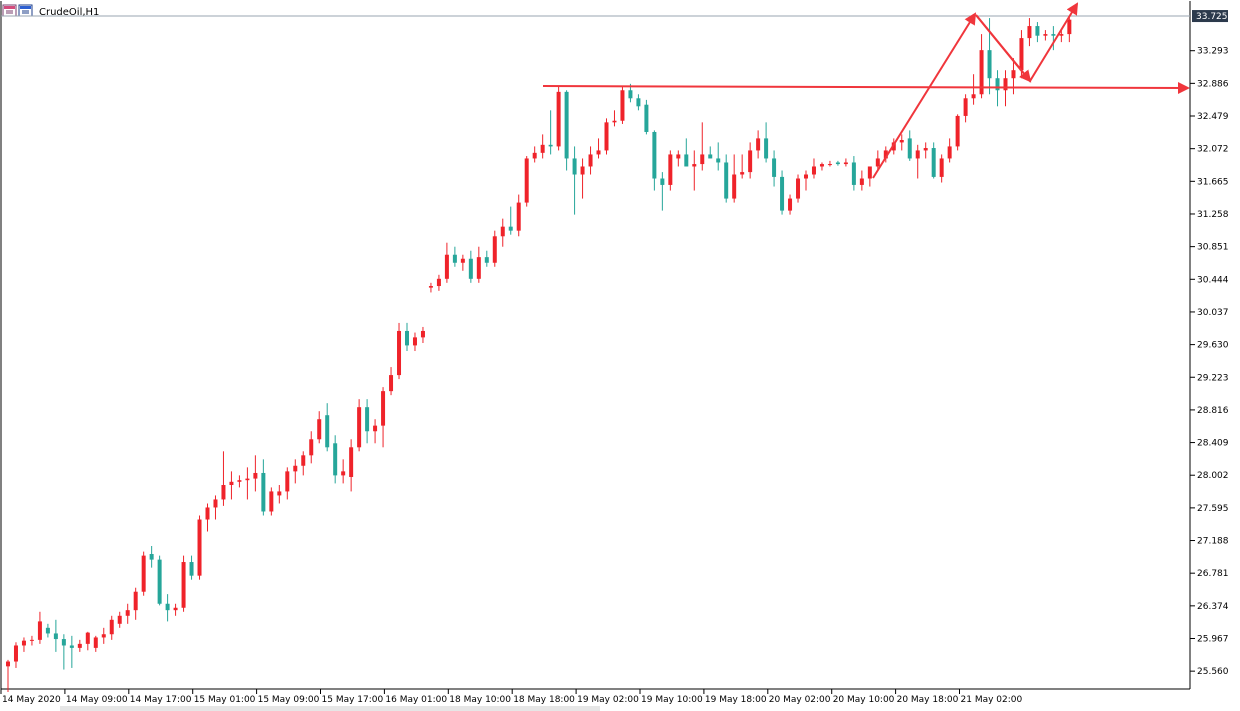 The height and width of the screenshot is (711, 1240). I want to click on y-tick-label: 28.816, so click(1213, 411).